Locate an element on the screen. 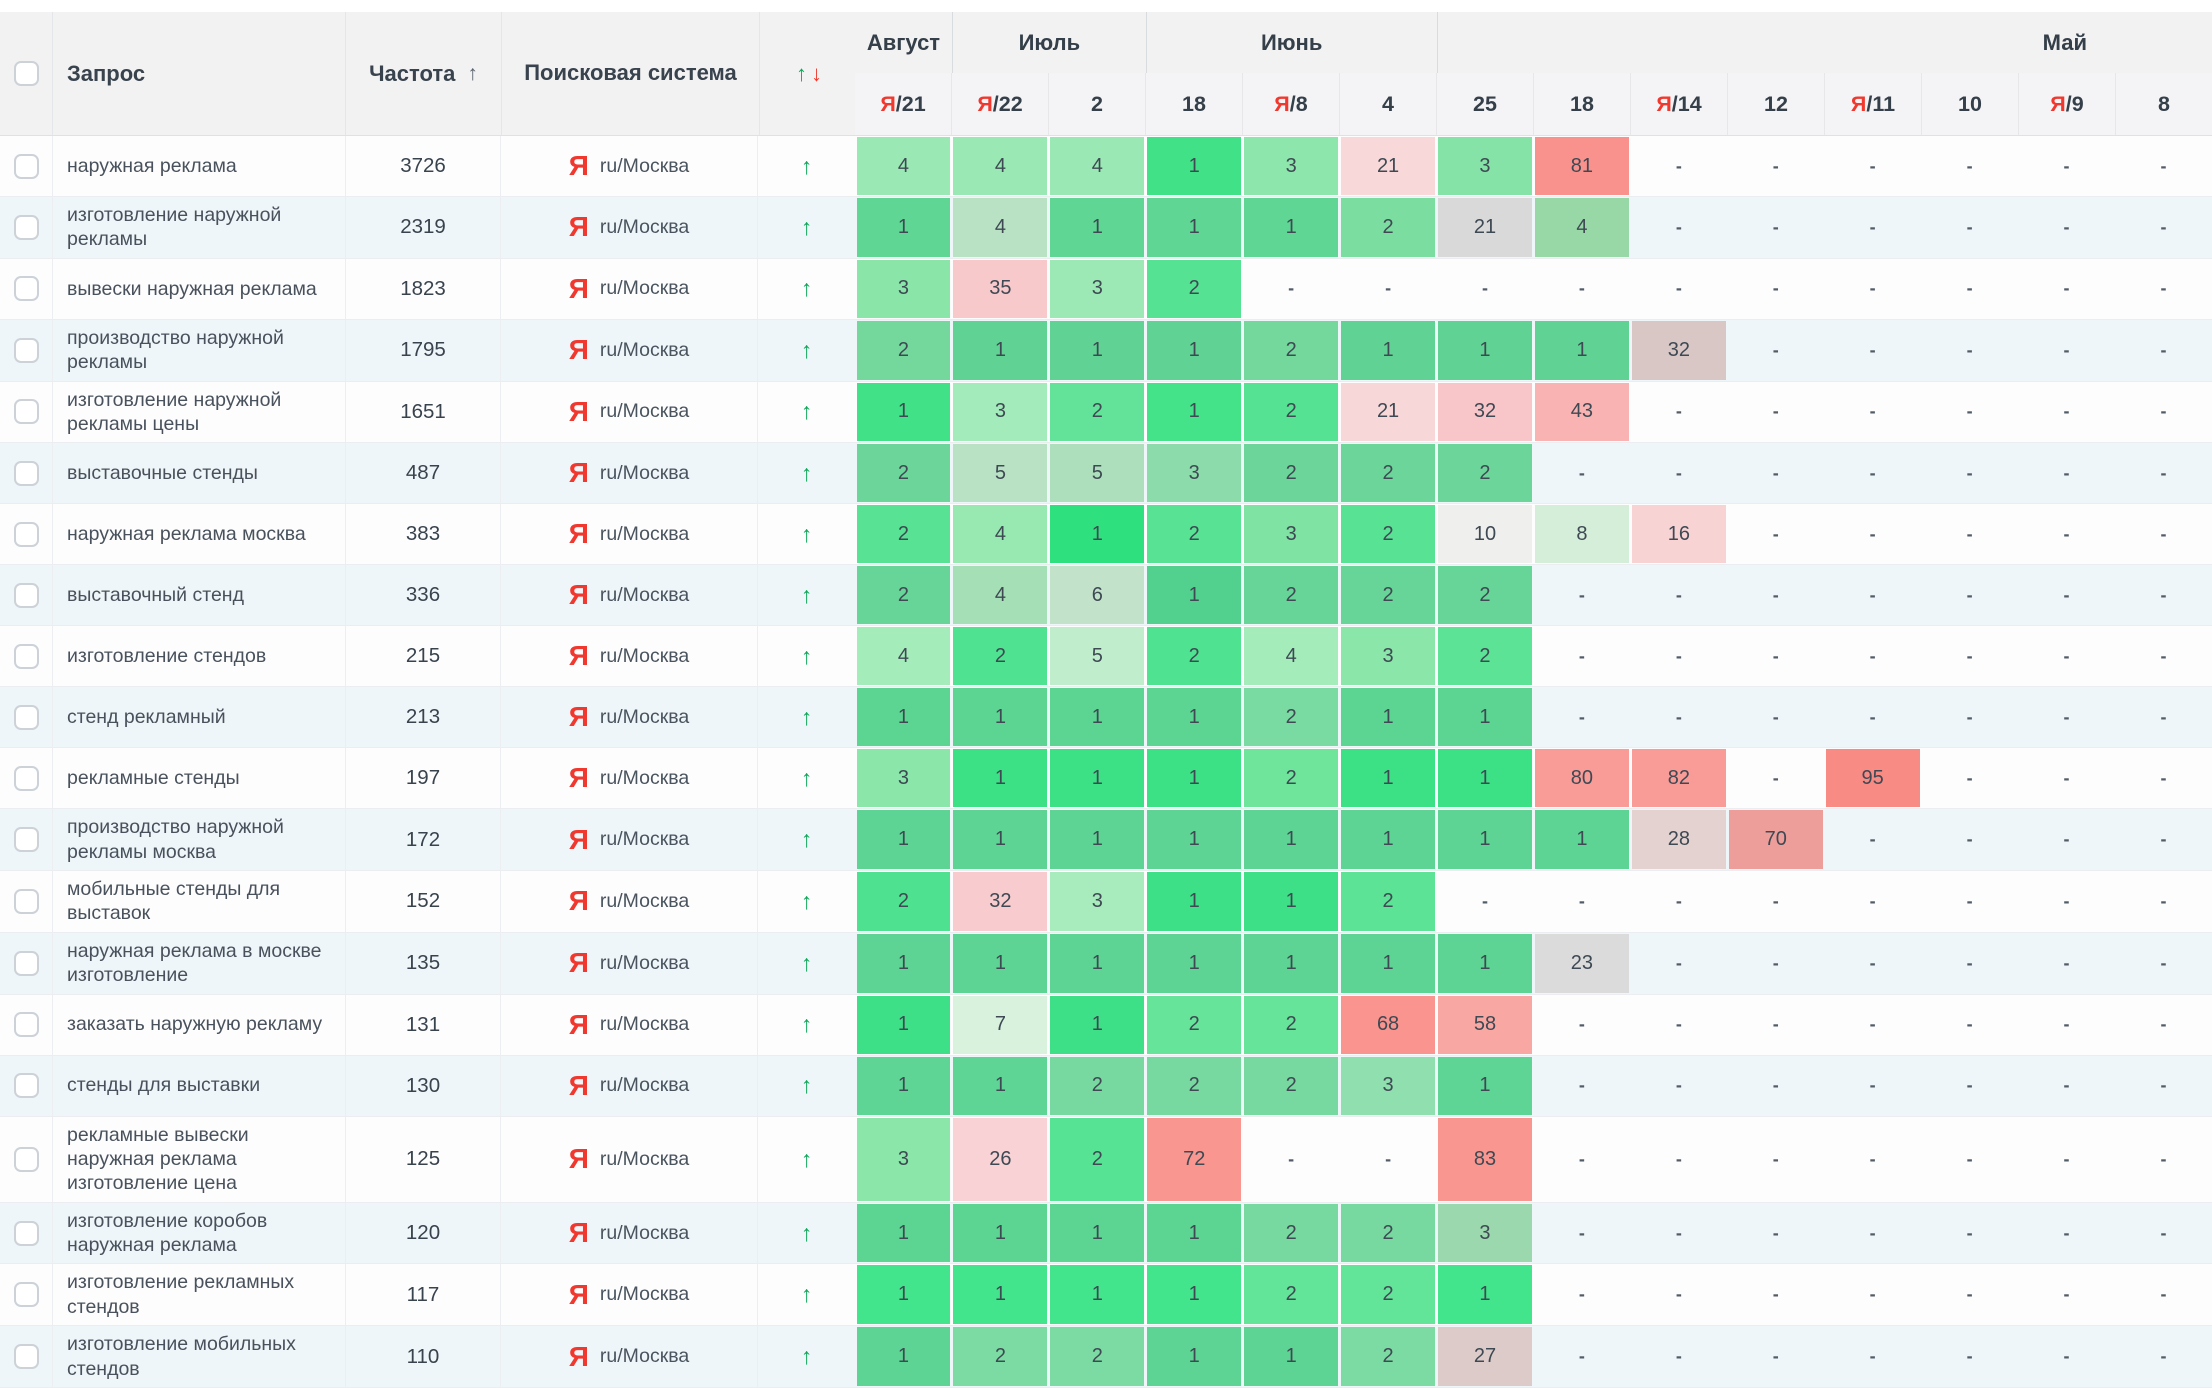  position-cell: 72 is located at coordinates (1194, 1159).